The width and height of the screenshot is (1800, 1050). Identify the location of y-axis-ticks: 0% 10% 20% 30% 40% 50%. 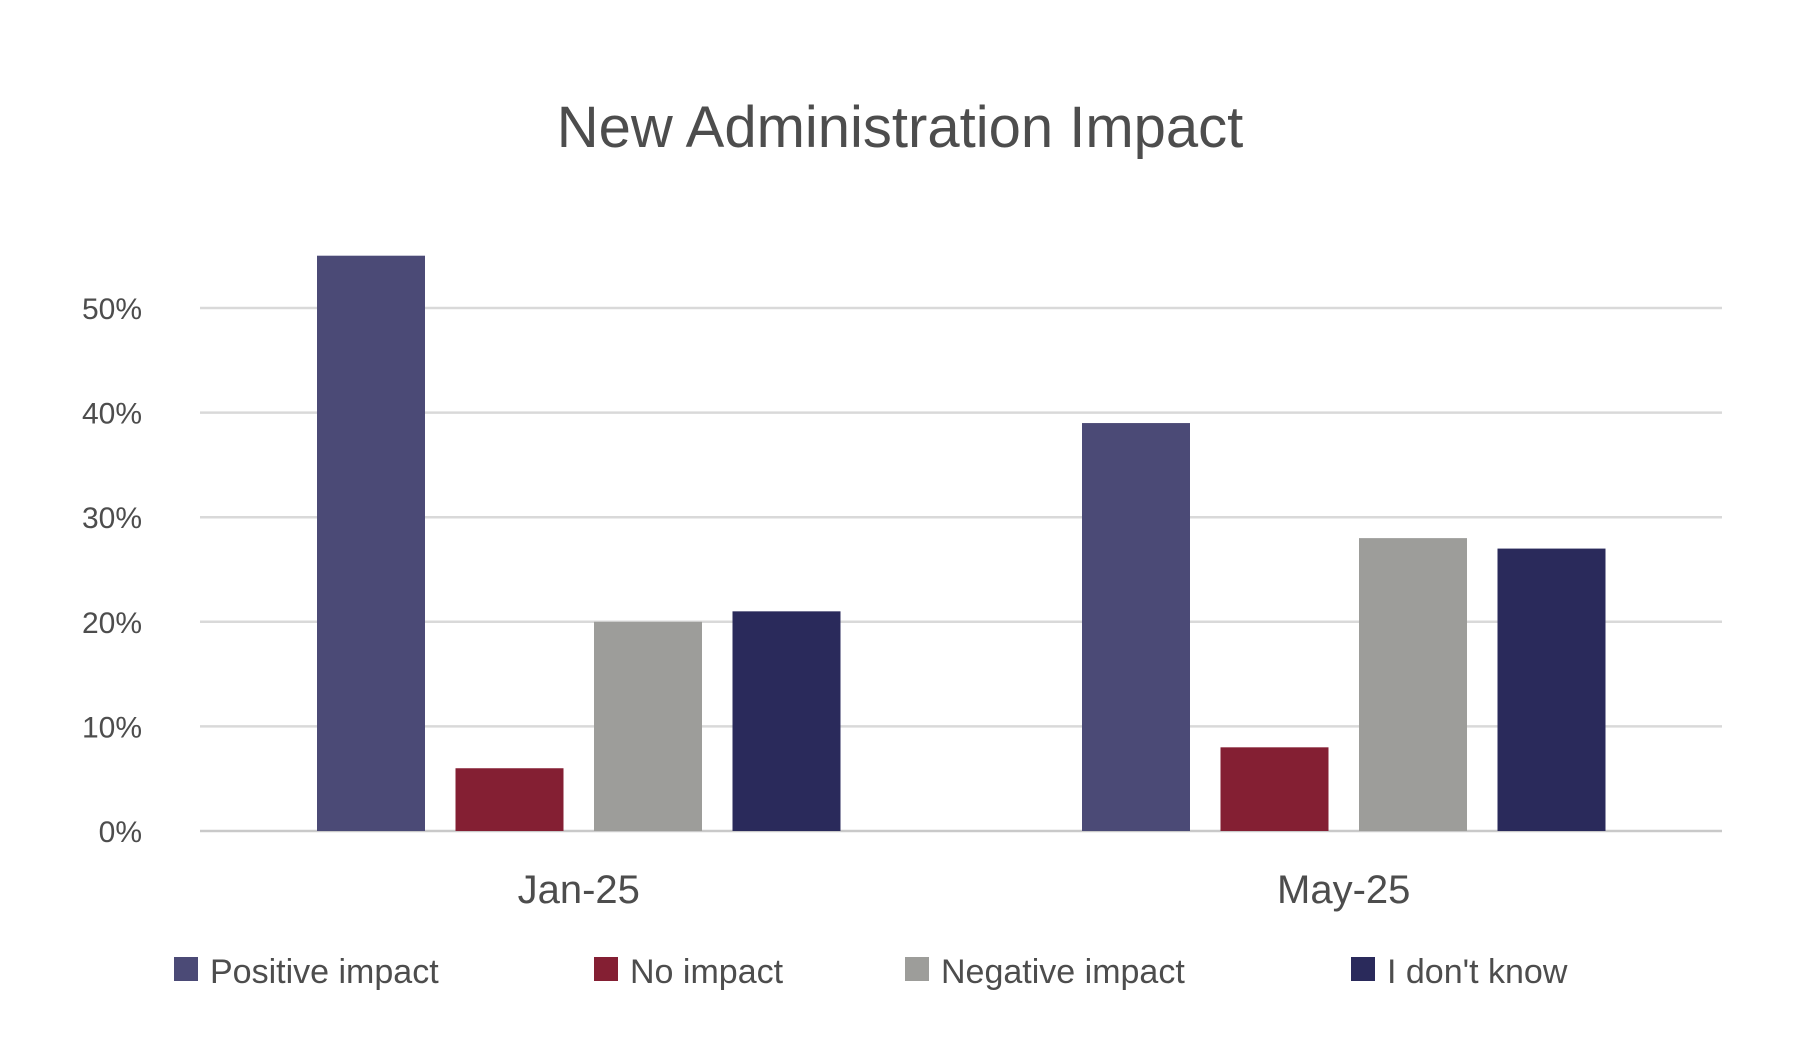
(112, 571).